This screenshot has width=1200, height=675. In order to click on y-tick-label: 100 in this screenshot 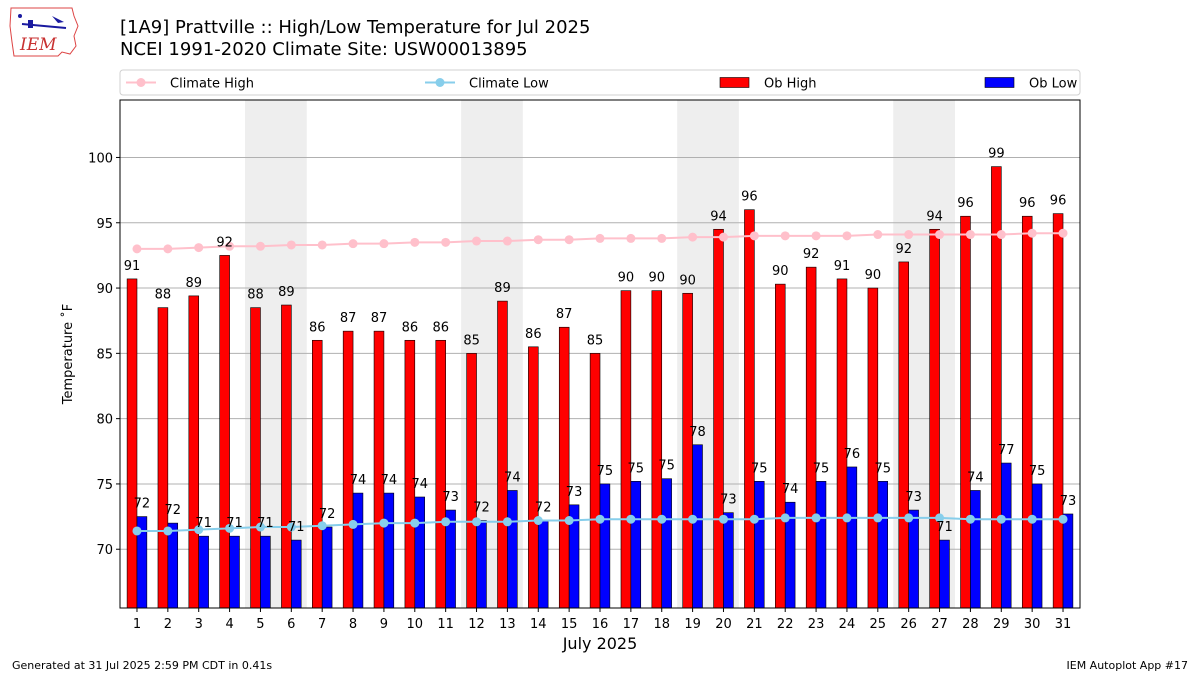, I will do `click(100, 158)`.